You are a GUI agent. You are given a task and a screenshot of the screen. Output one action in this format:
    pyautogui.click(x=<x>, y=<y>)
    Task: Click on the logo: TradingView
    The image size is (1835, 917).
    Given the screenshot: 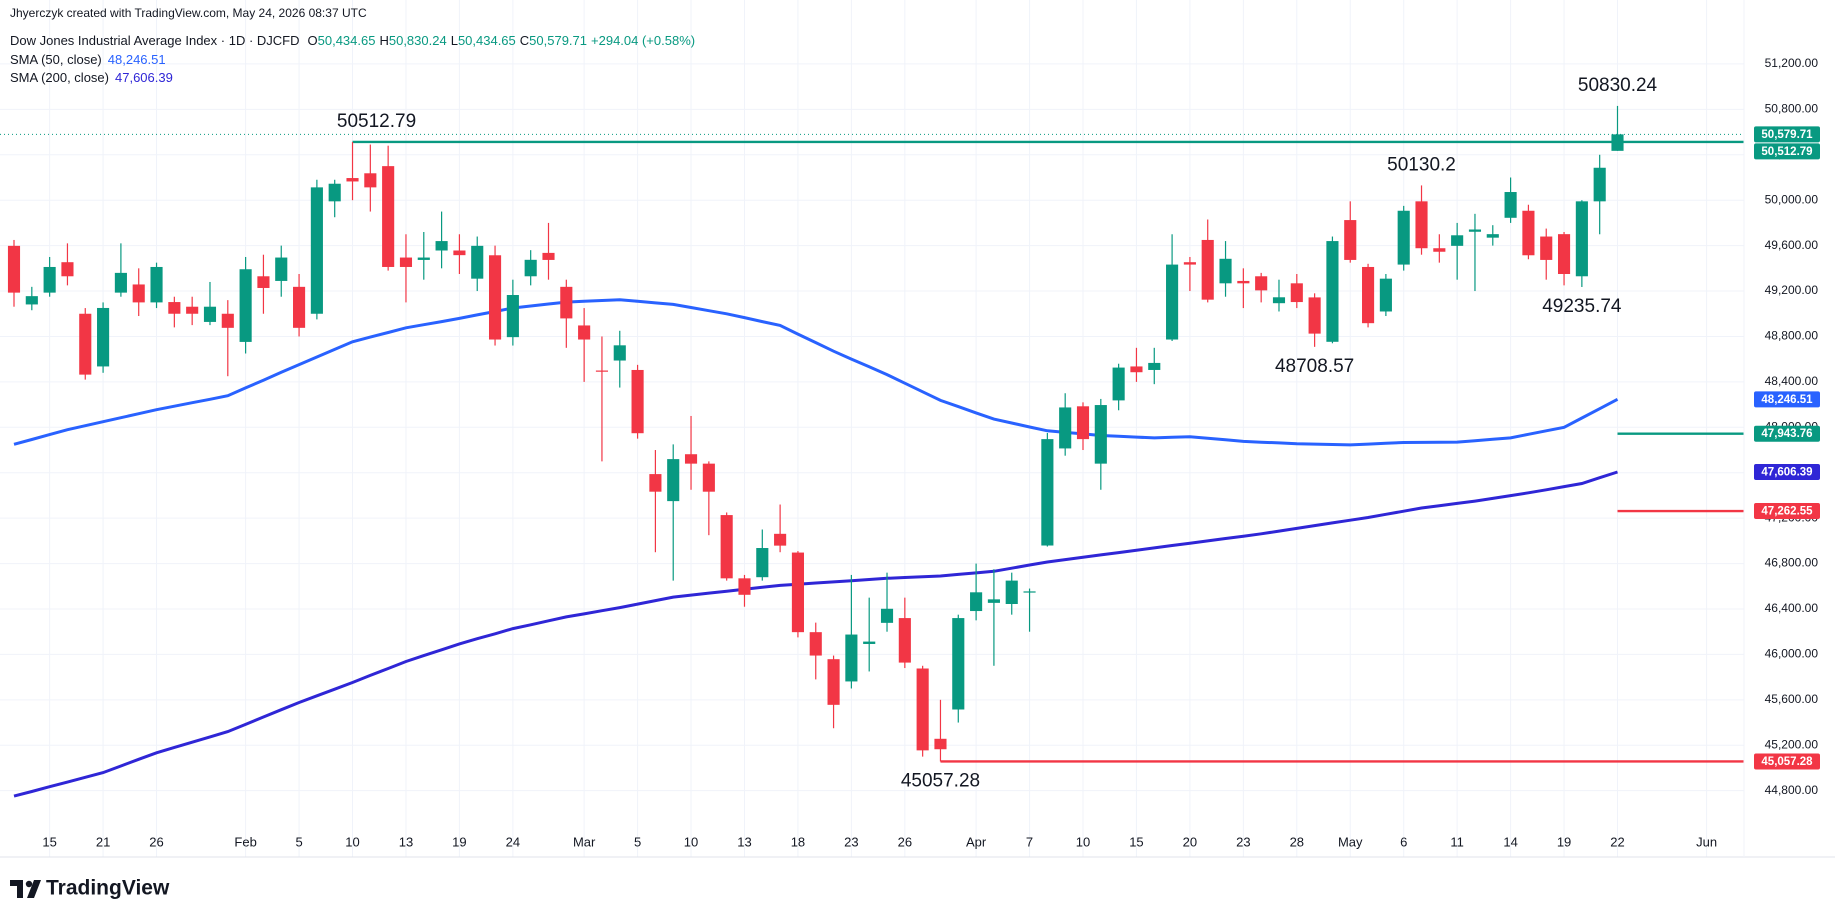 What is the action you would take?
    pyautogui.click(x=90, y=888)
    